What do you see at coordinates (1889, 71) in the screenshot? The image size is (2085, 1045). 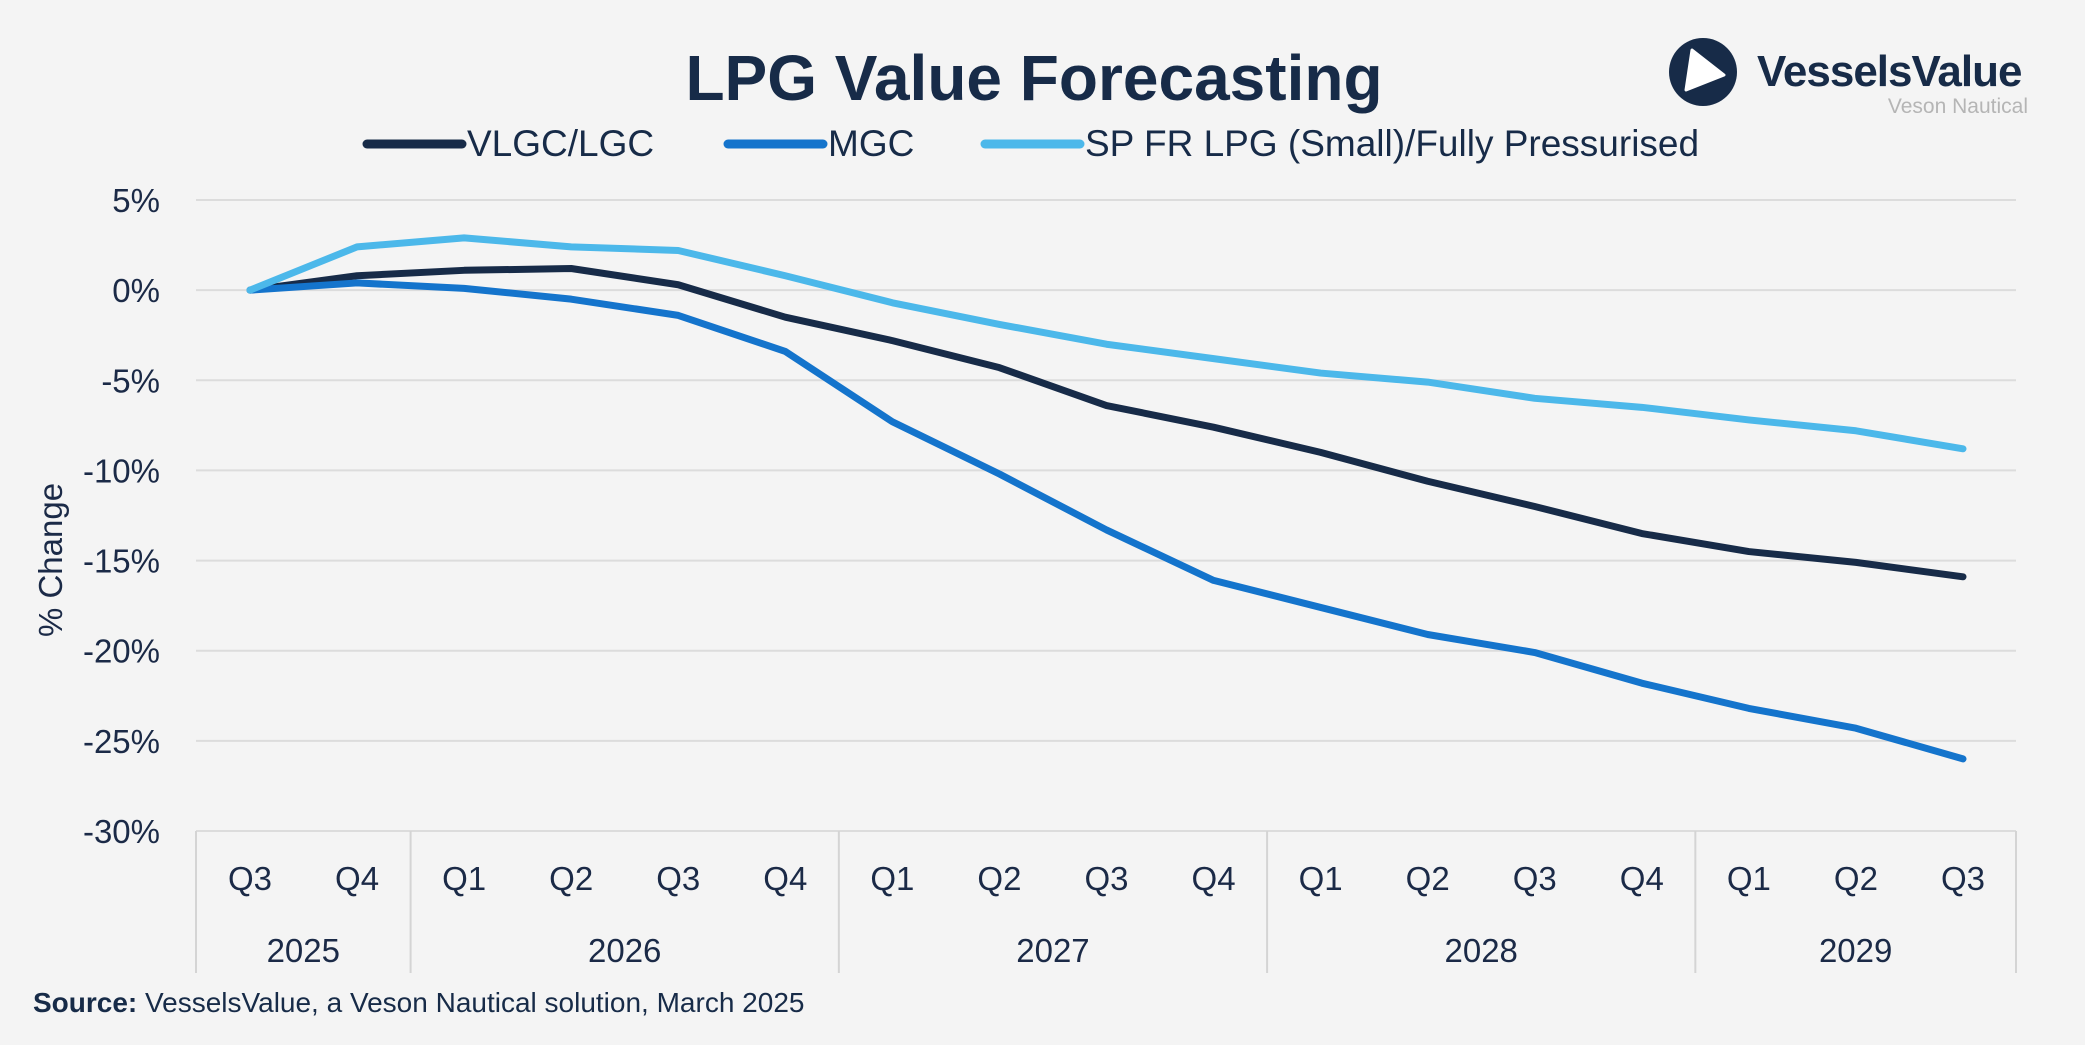 I see `brand-name: VesselsValue` at bounding box center [1889, 71].